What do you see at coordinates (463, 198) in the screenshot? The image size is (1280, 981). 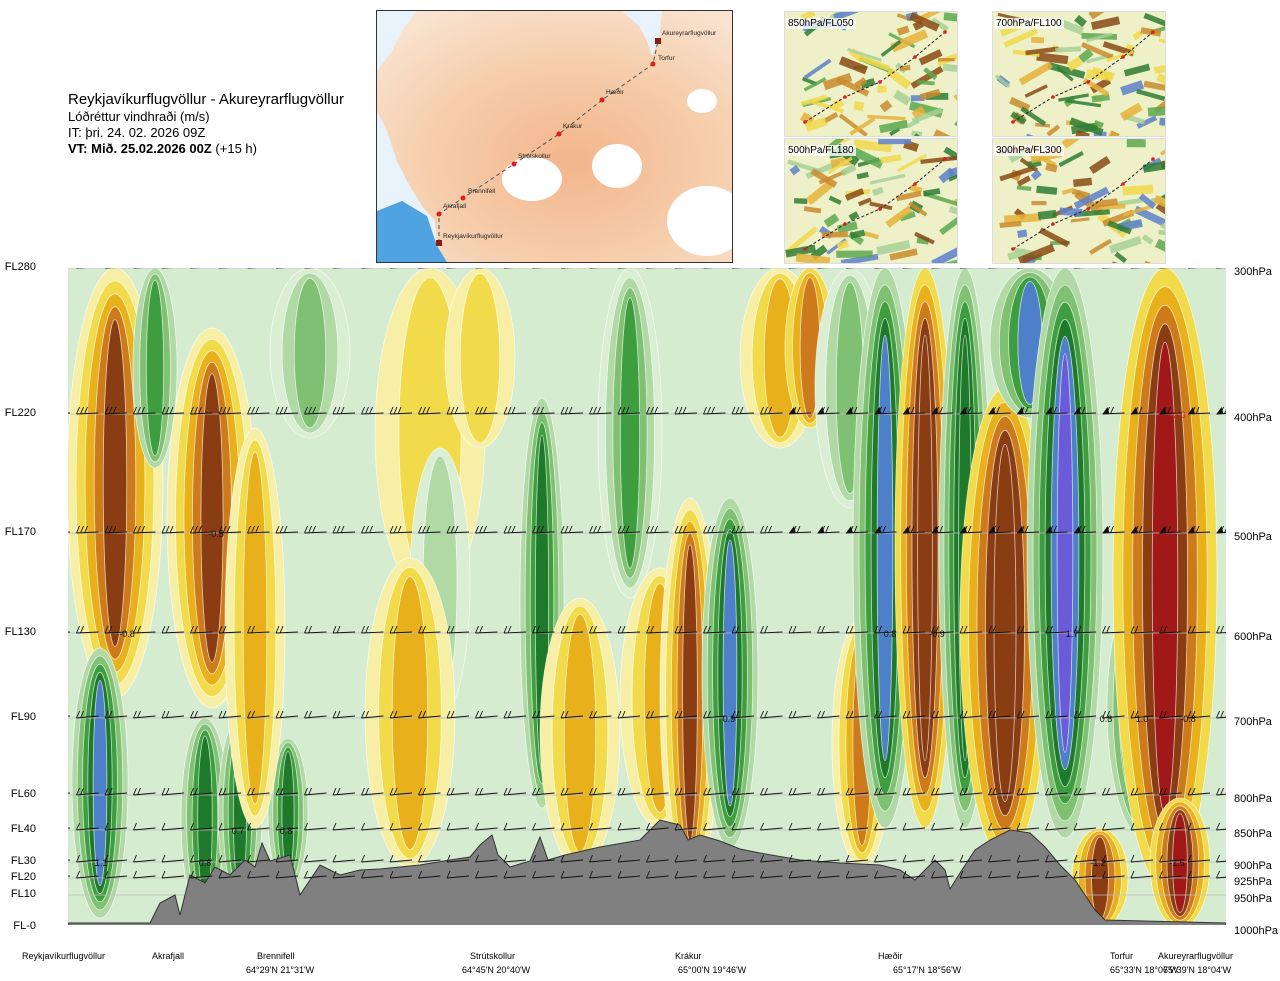 I see `waypoint-marker` at bounding box center [463, 198].